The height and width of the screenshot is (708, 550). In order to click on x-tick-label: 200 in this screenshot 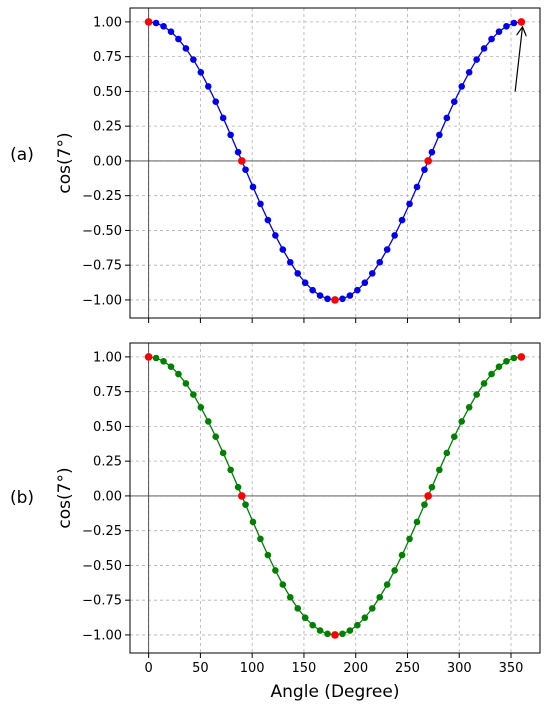, I will do `click(355, 668)`.